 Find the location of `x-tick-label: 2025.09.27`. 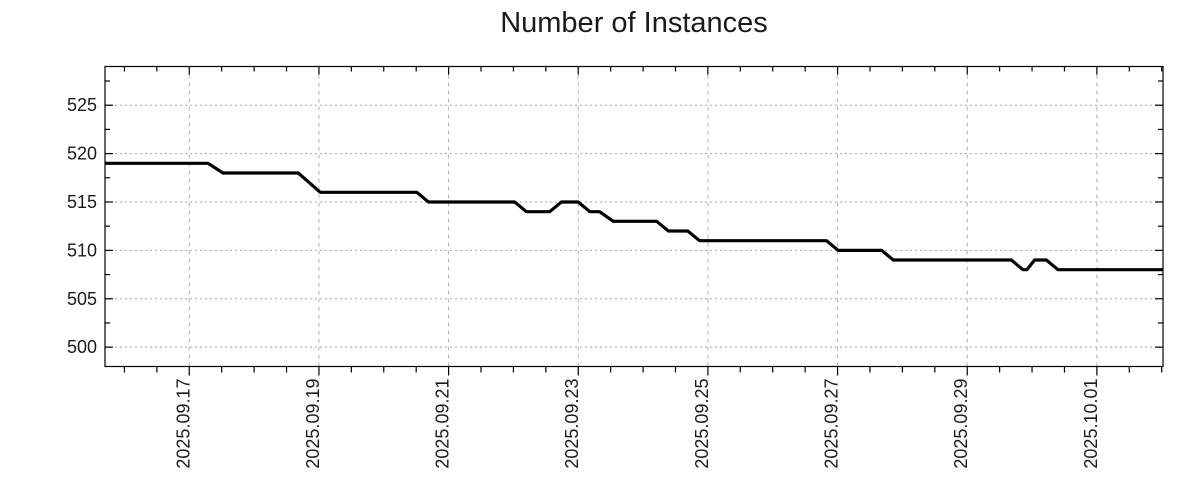

x-tick-label: 2025.09.27 is located at coordinates (832, 424).